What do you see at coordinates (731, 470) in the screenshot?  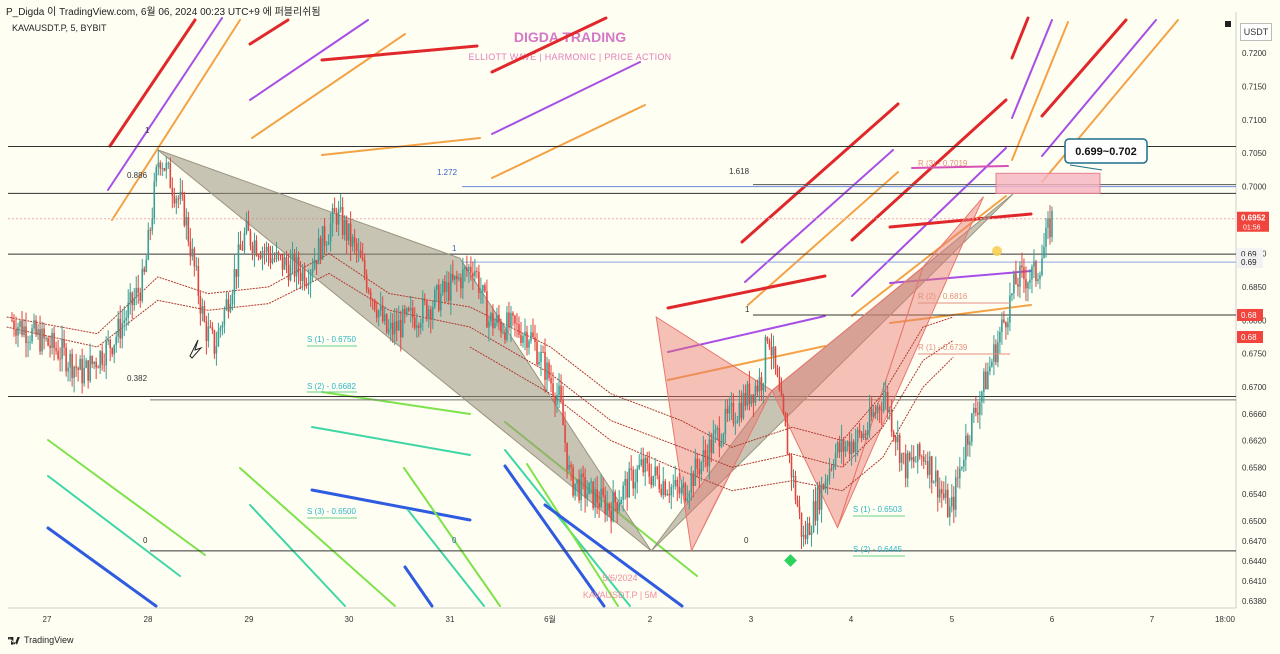 I see `harmonic-pink-left-b` at bounding box center [731, 470].